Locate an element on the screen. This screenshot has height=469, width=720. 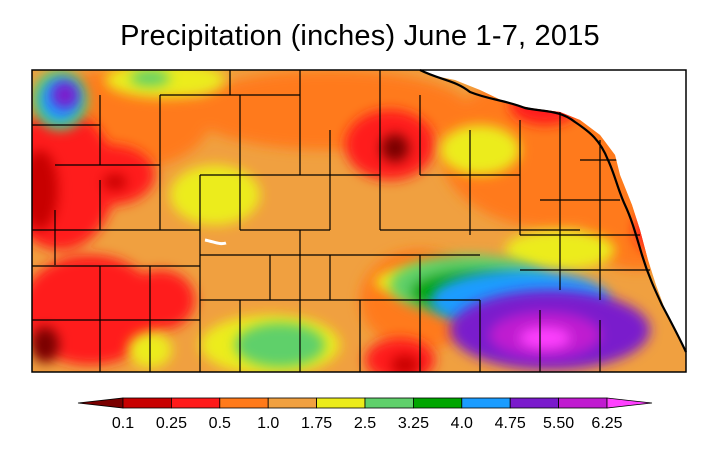
legend-tick-label: 0.1 is located at coordinates (123, 423).